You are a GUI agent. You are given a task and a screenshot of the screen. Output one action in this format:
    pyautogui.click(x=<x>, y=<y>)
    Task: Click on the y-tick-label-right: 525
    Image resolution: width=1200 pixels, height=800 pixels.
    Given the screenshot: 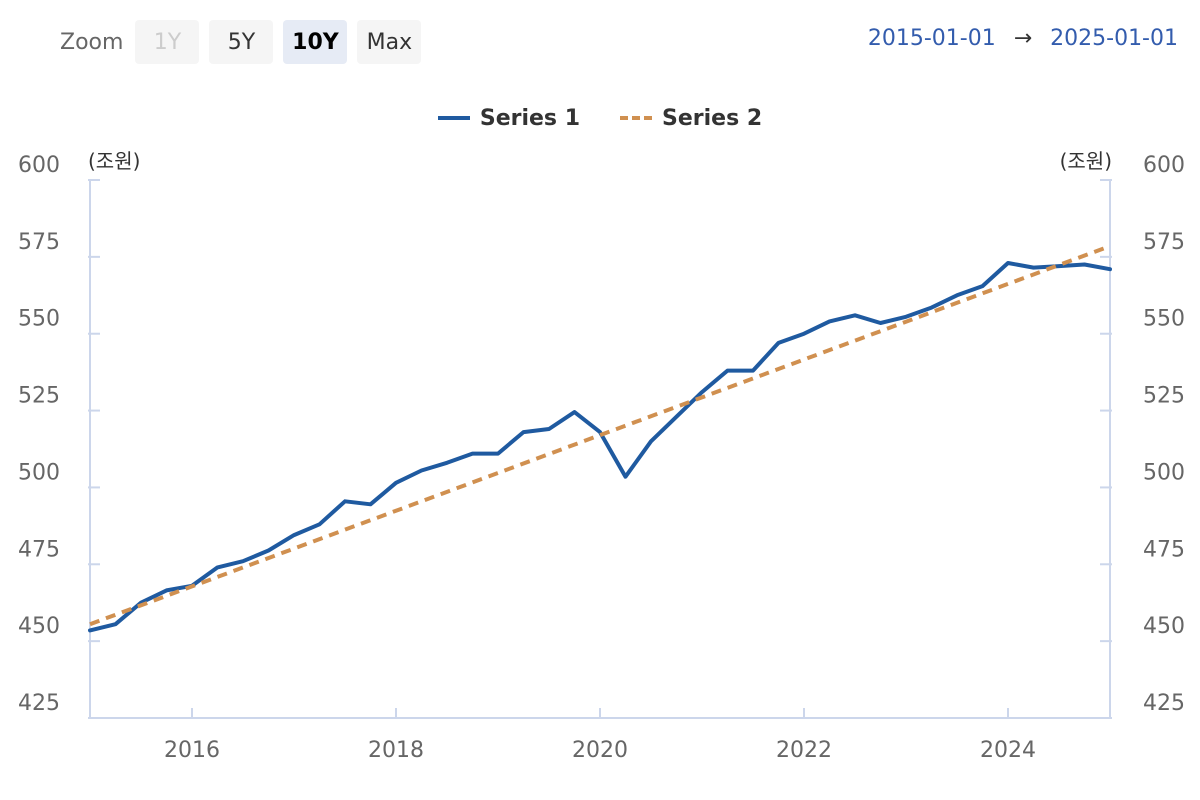 What is the action you would take?
    pyautogui.click(x=1164, y=396)
    